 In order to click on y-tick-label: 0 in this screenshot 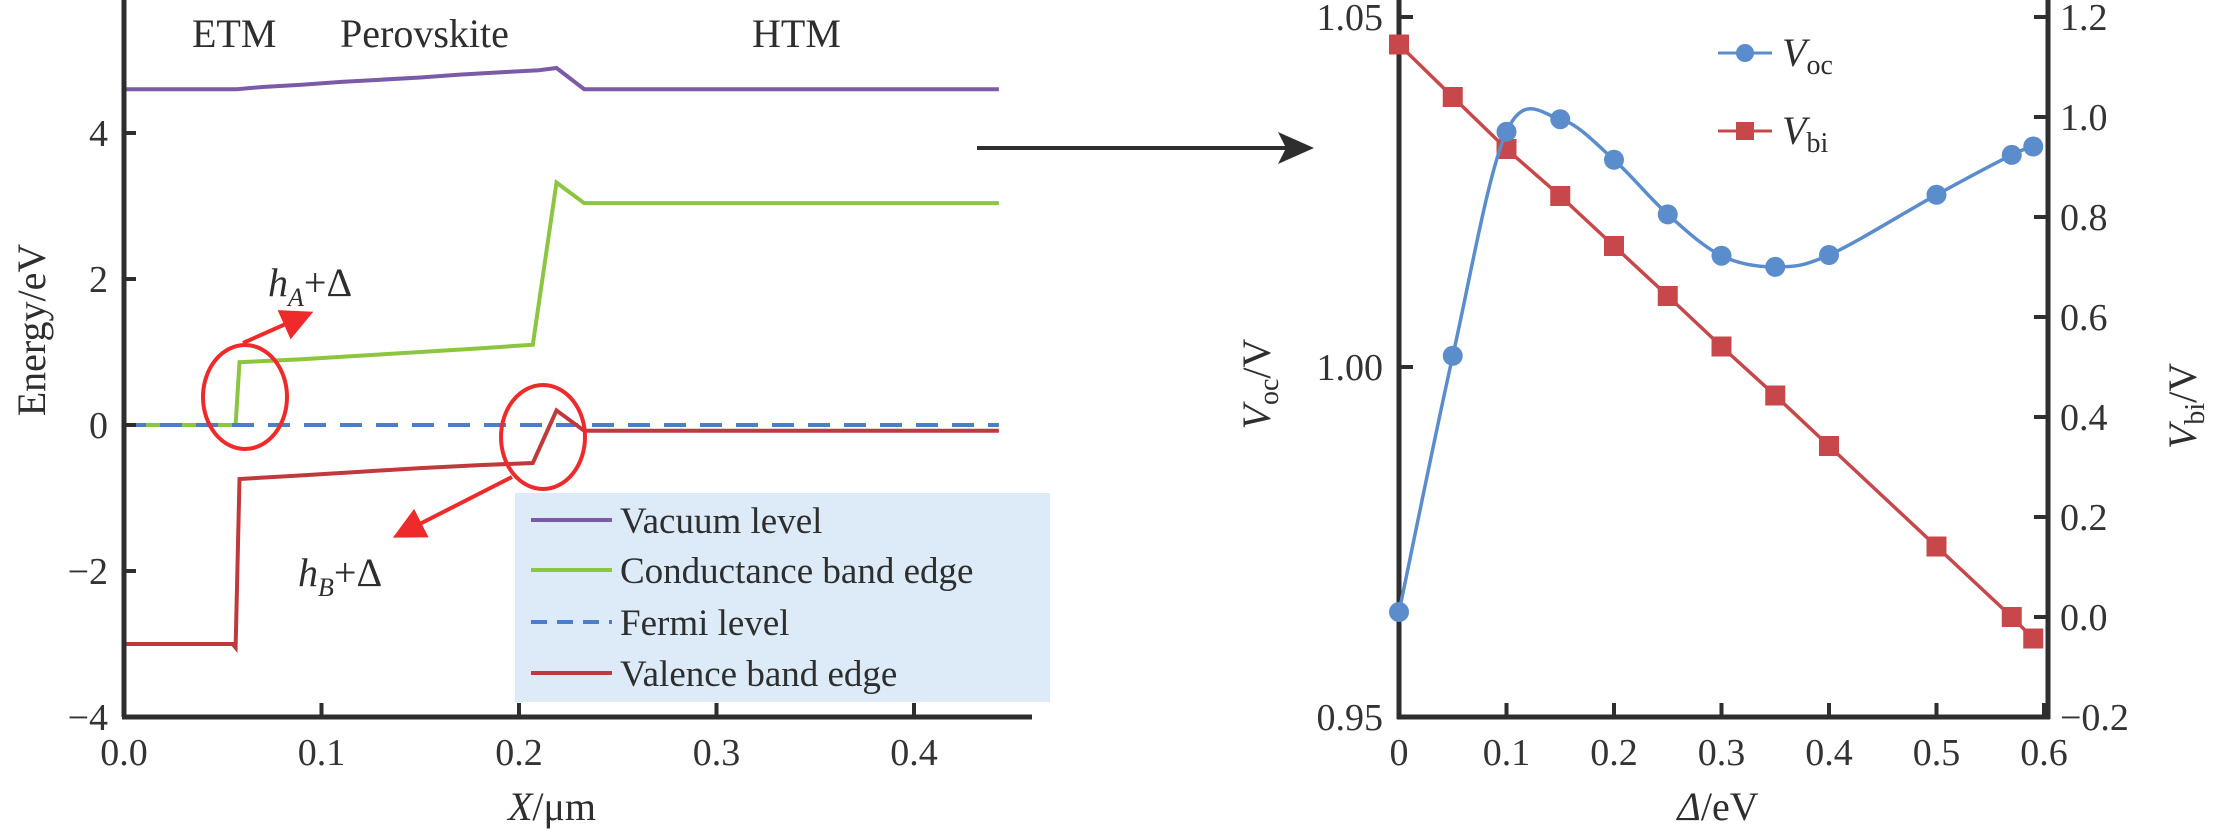, I will do `click(98, 426)`.